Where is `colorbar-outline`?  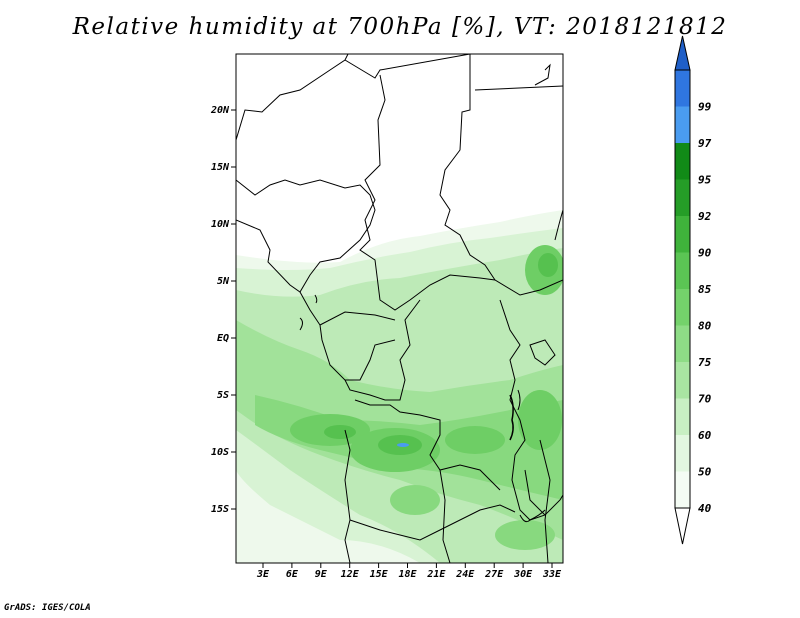 colorbar-outline is located at coordinates (682, 289).